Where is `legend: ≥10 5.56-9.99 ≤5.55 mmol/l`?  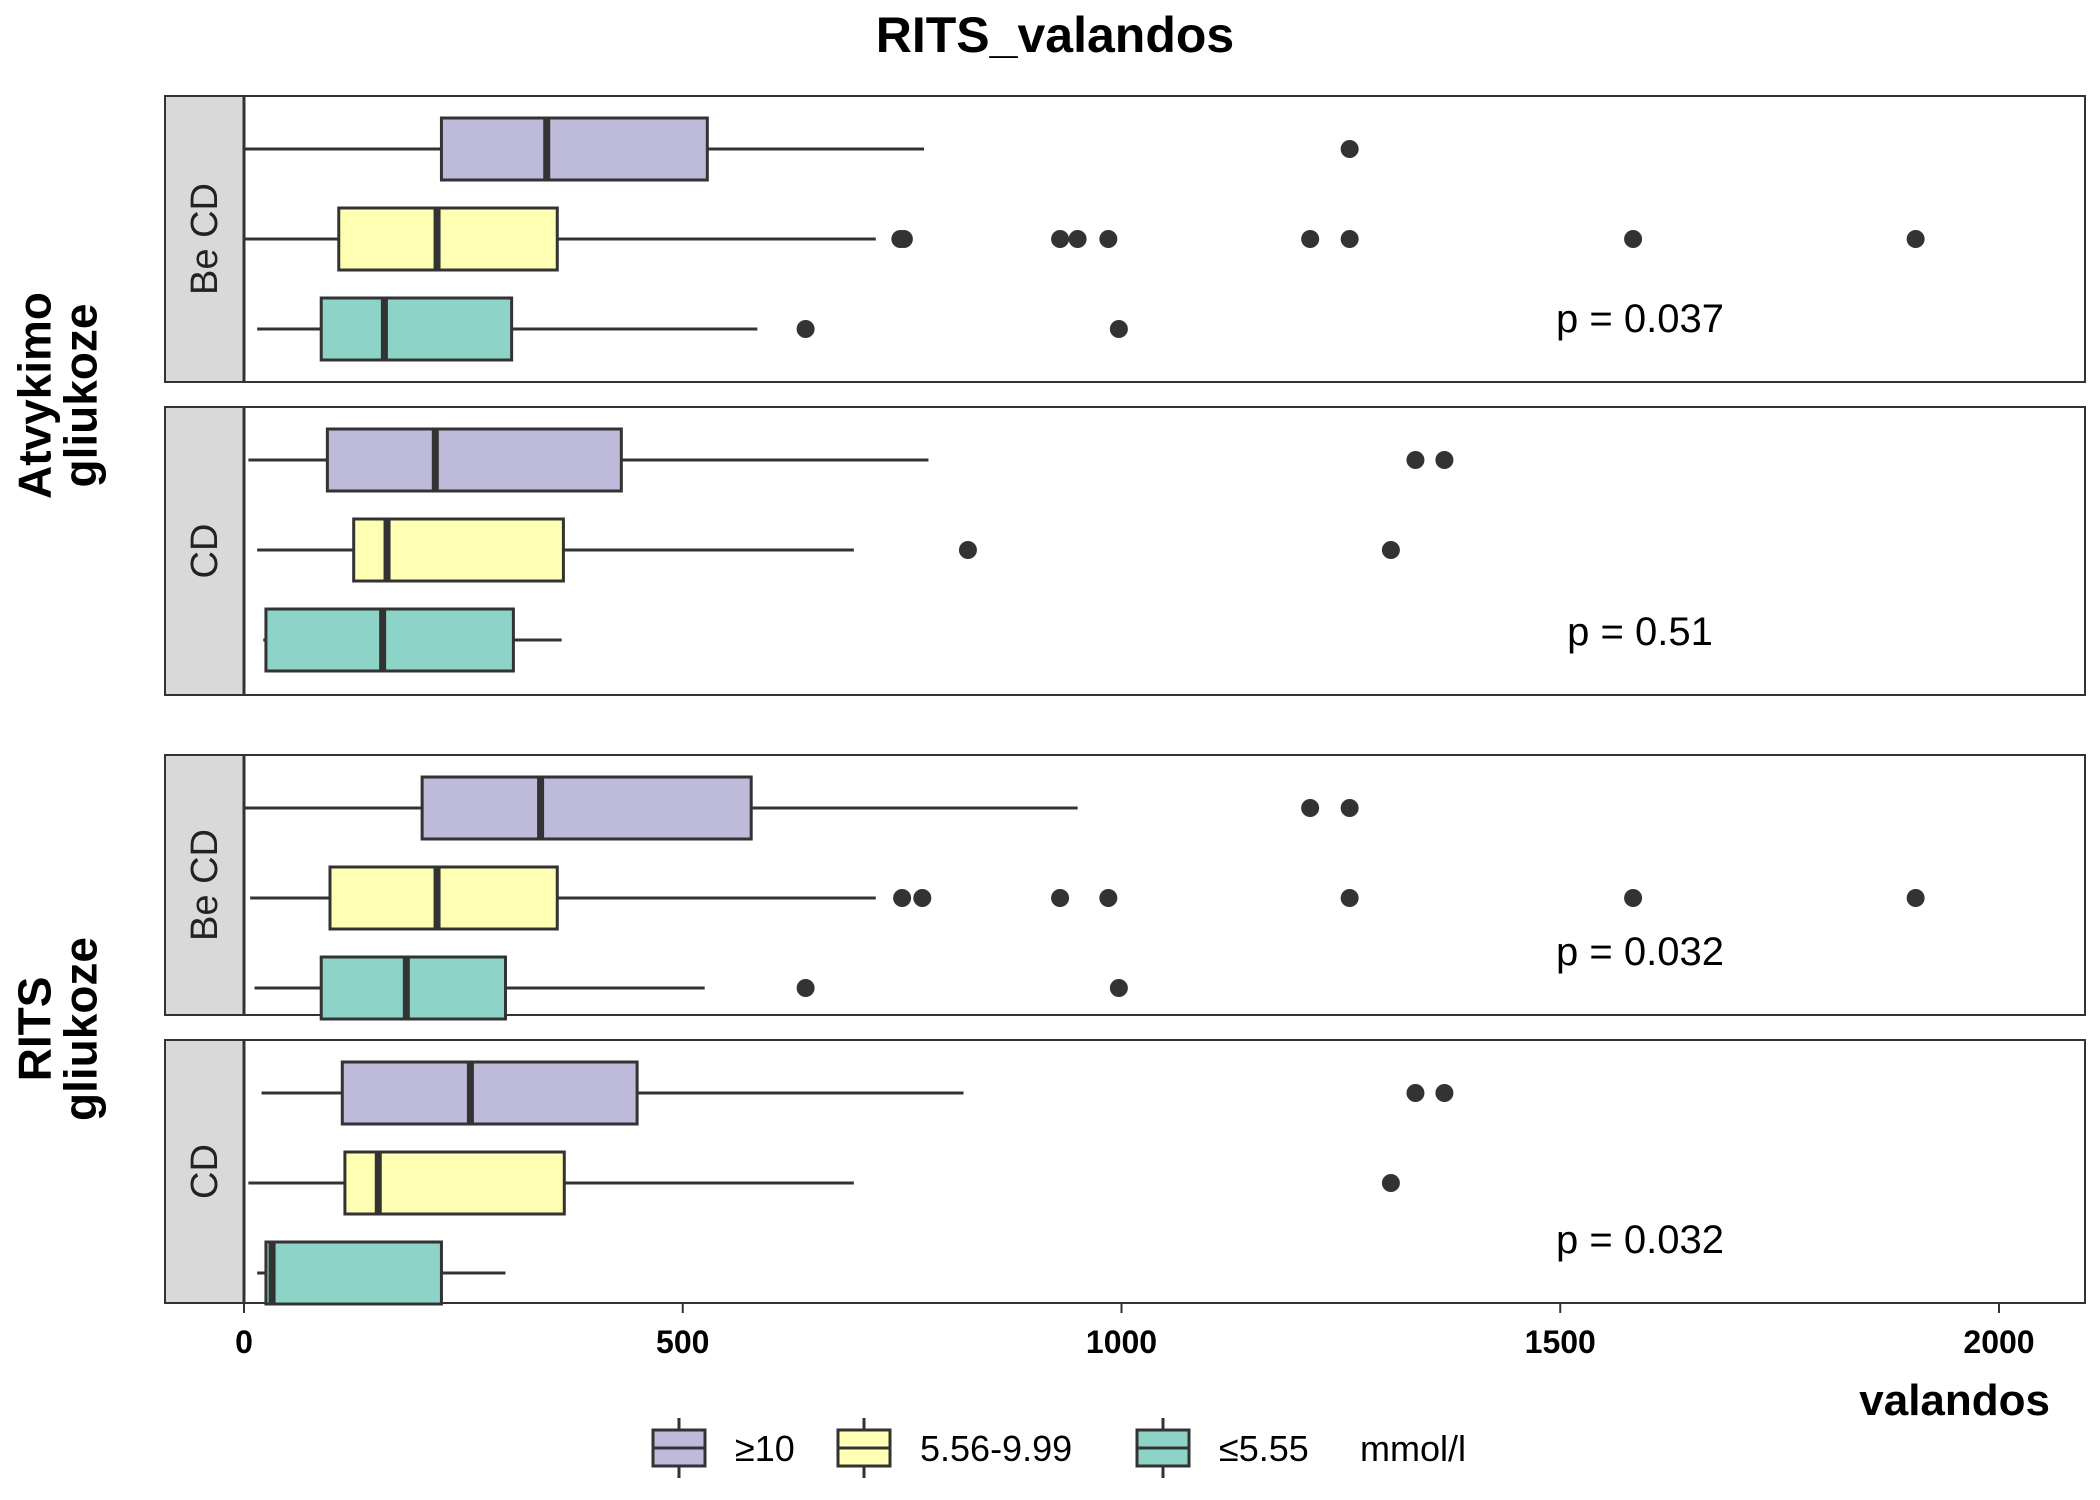 legend: ≥10 5.56-9.99 ≤5.55 mmol/l is located at coordinates (1058, 1448).